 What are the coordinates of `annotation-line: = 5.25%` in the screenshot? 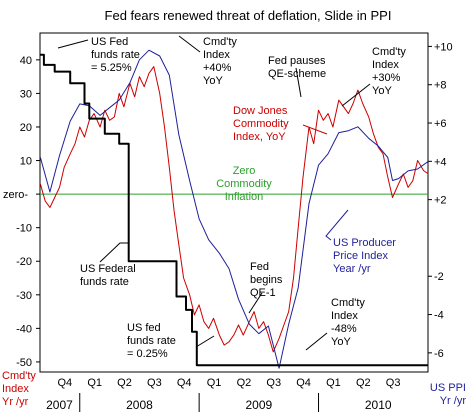 It's located at (111, 68).